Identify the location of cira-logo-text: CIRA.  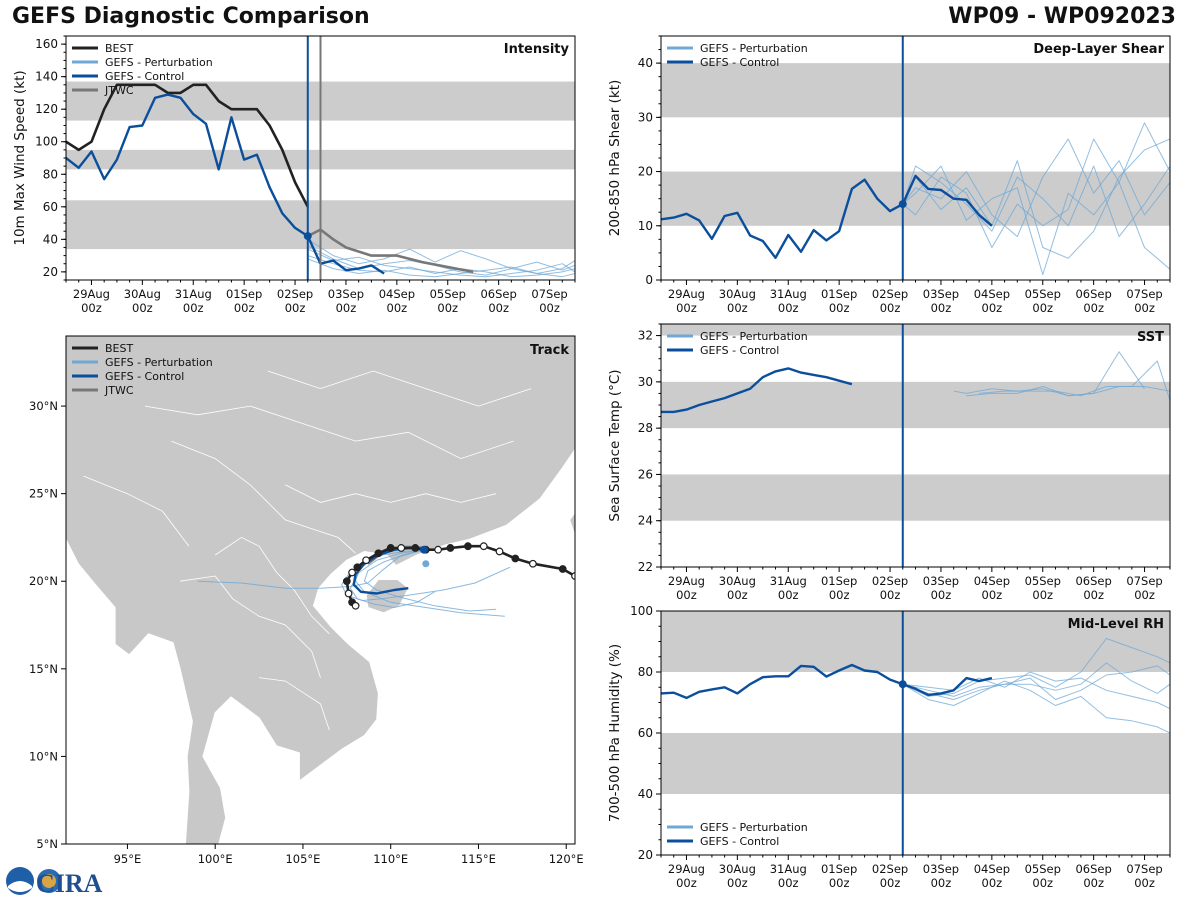
(69, 882).